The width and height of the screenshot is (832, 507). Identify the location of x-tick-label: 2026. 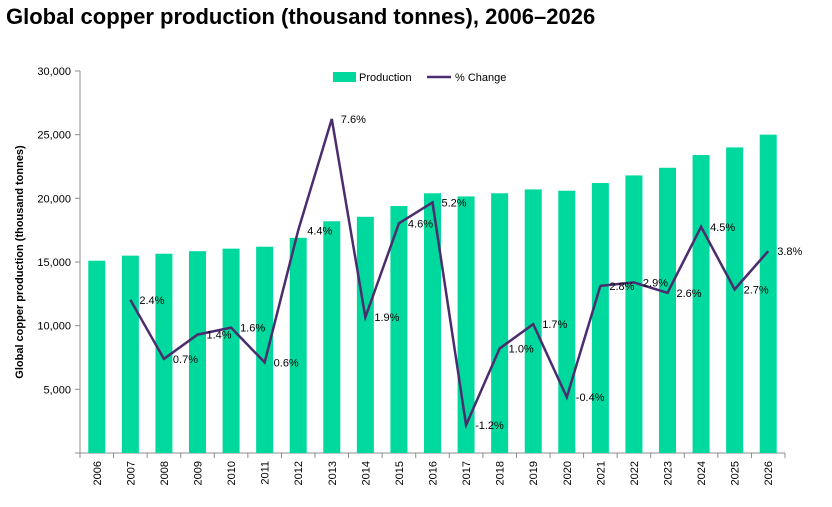
(769, 473).